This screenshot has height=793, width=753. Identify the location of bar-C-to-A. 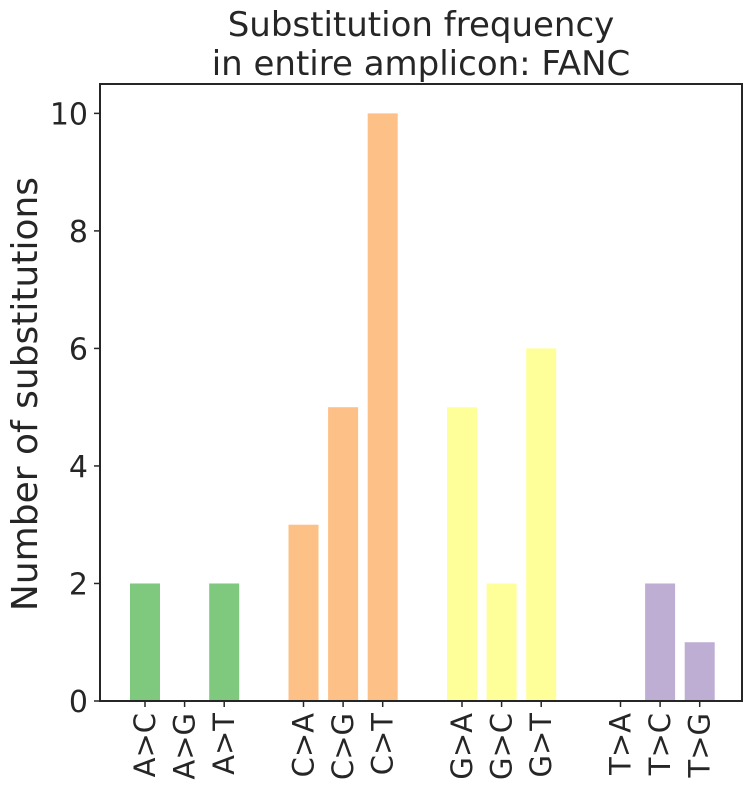
(303, 612).